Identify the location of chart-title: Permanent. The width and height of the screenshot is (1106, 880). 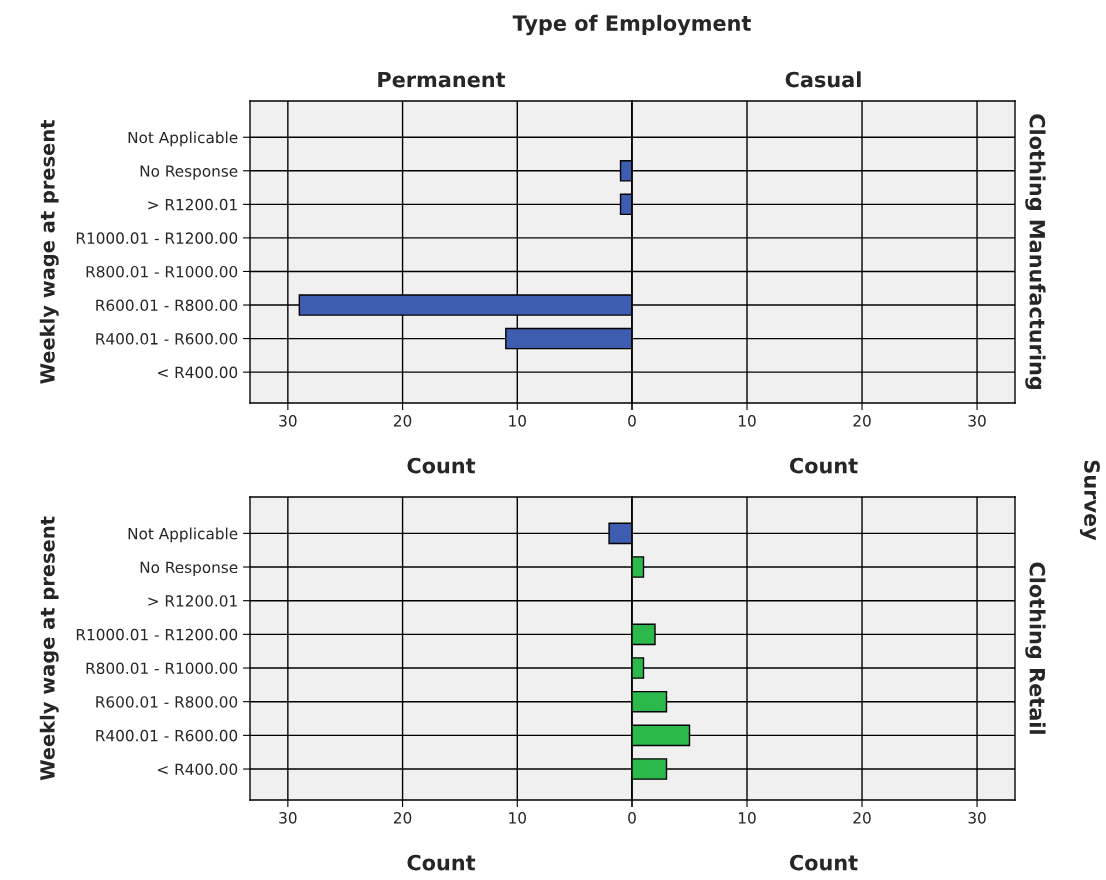
(442, 79).